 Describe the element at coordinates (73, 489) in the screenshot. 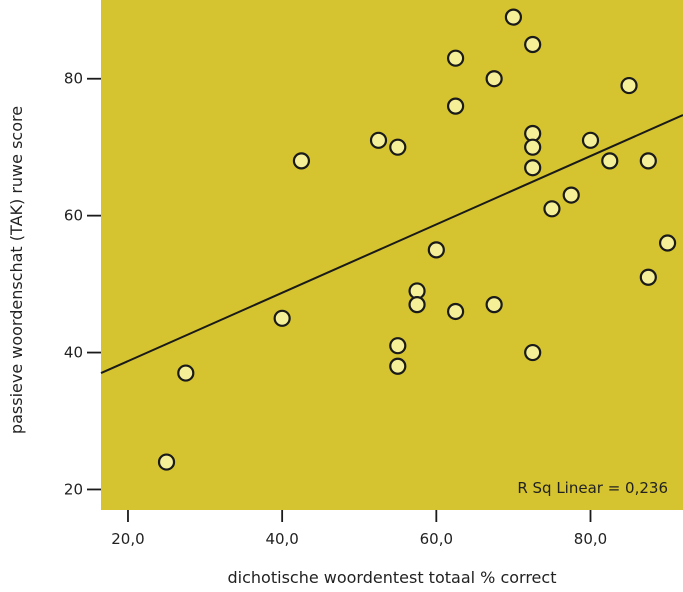

I see `y-tick-label-20: 20` at that location.